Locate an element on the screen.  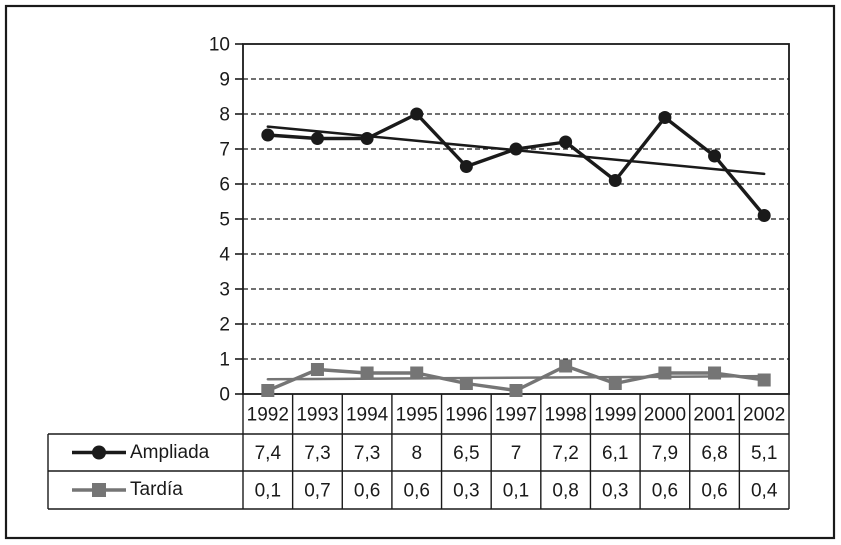
y-tick-label-1: 1 is located at coordinates (224, 360).